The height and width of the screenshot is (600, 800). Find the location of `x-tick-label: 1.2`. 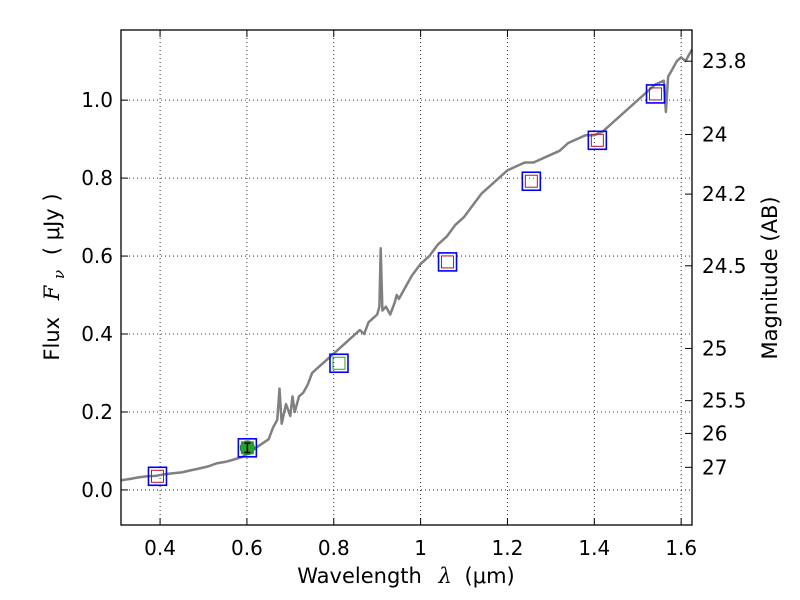

x-tick-label: 1.2 is located at coordinates (508, 548).